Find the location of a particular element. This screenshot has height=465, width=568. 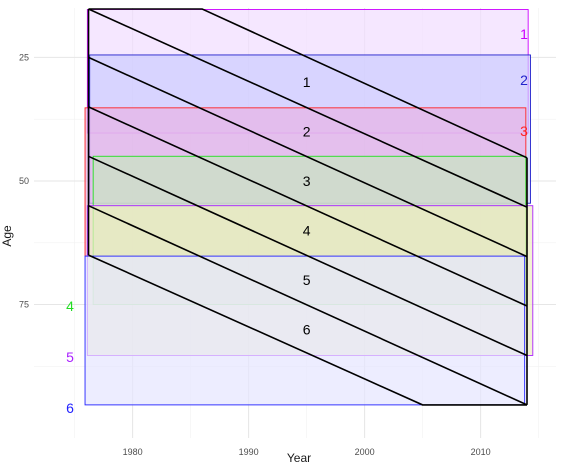

x-tick-label: 2010 is located at coordinates (481, 452).